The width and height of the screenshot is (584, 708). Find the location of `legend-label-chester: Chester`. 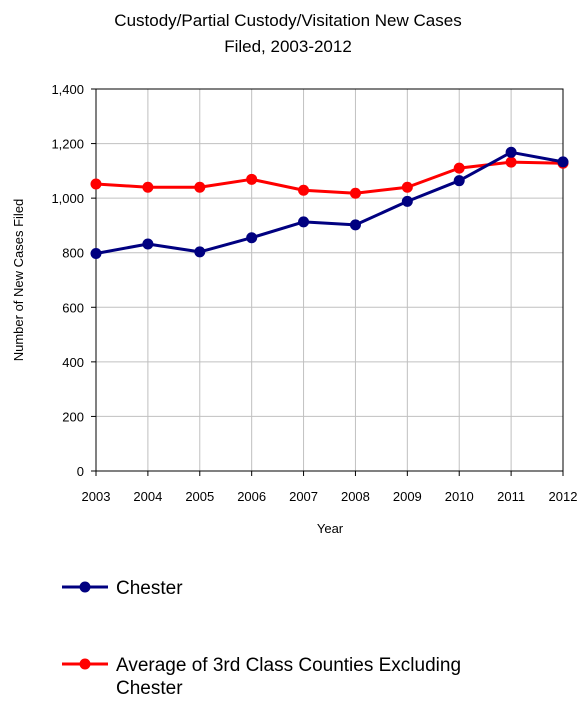

legend-label-chester: Chester is located at coordinates (149, 588).